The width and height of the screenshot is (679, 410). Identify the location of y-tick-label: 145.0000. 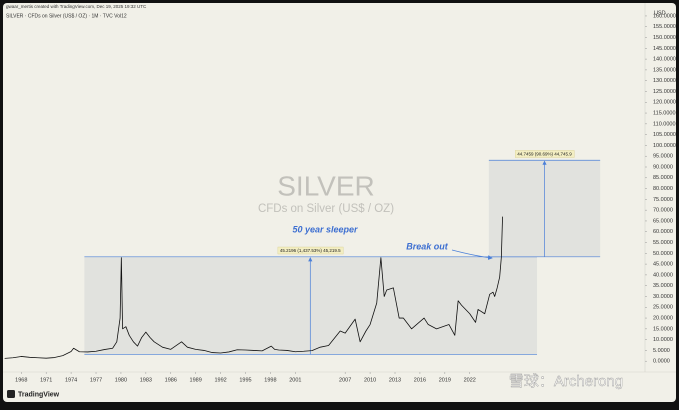
(664, 49).